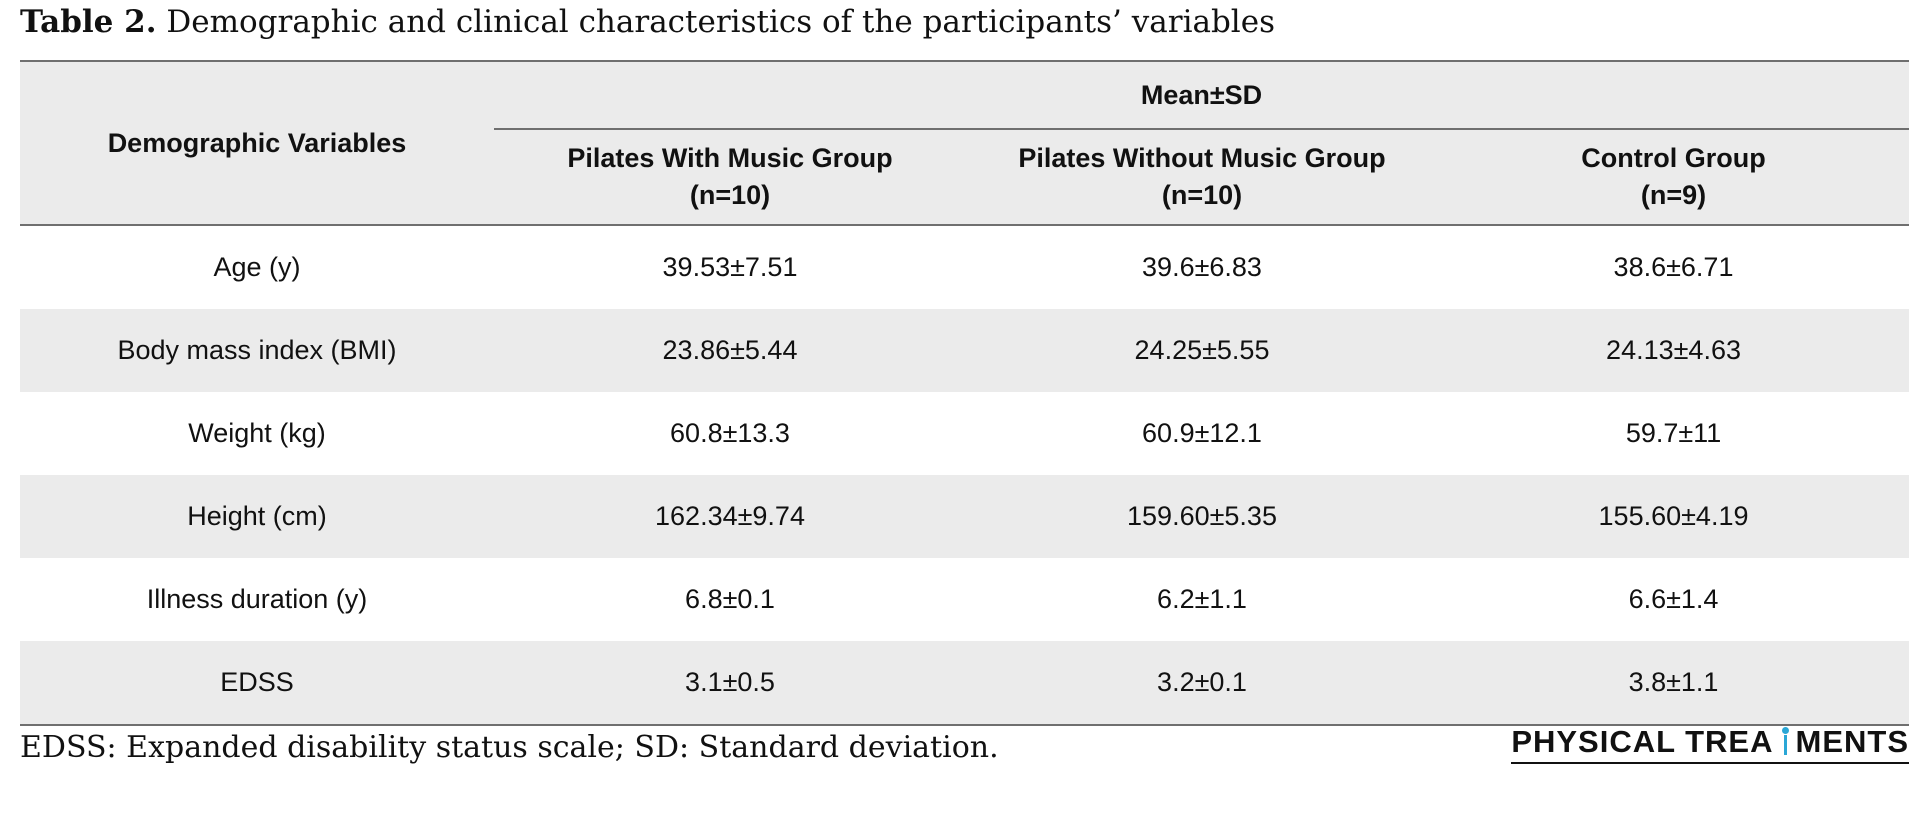 The image size is (1929, 819). What do you see at coordinates (1674, 683) in the screenshot?
I see `cell-value: 3.8±1.1` at bounding box center [1674, 683].